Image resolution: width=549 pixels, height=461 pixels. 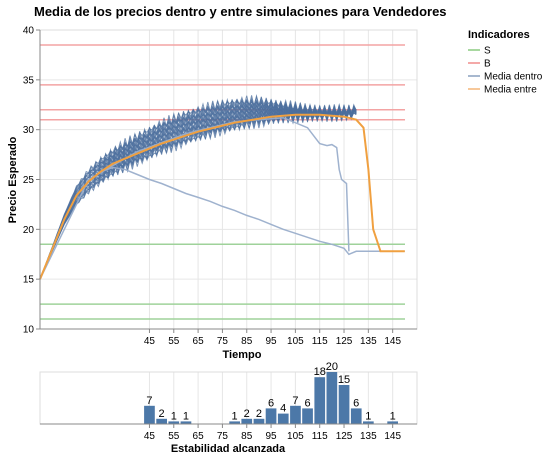 I want to click on y-axis-title: Precio Esperado, so click(x=13, y=179).